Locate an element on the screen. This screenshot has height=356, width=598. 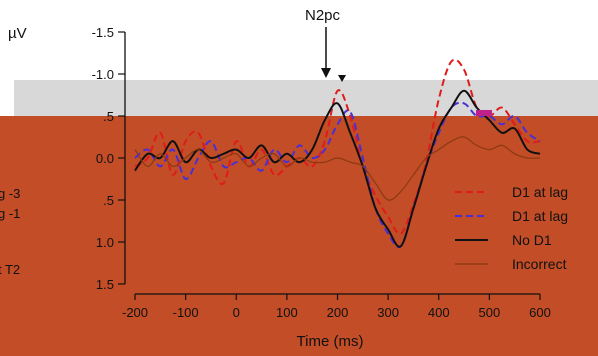
legend-label: Incorrect is located at coordinates (539, 264).